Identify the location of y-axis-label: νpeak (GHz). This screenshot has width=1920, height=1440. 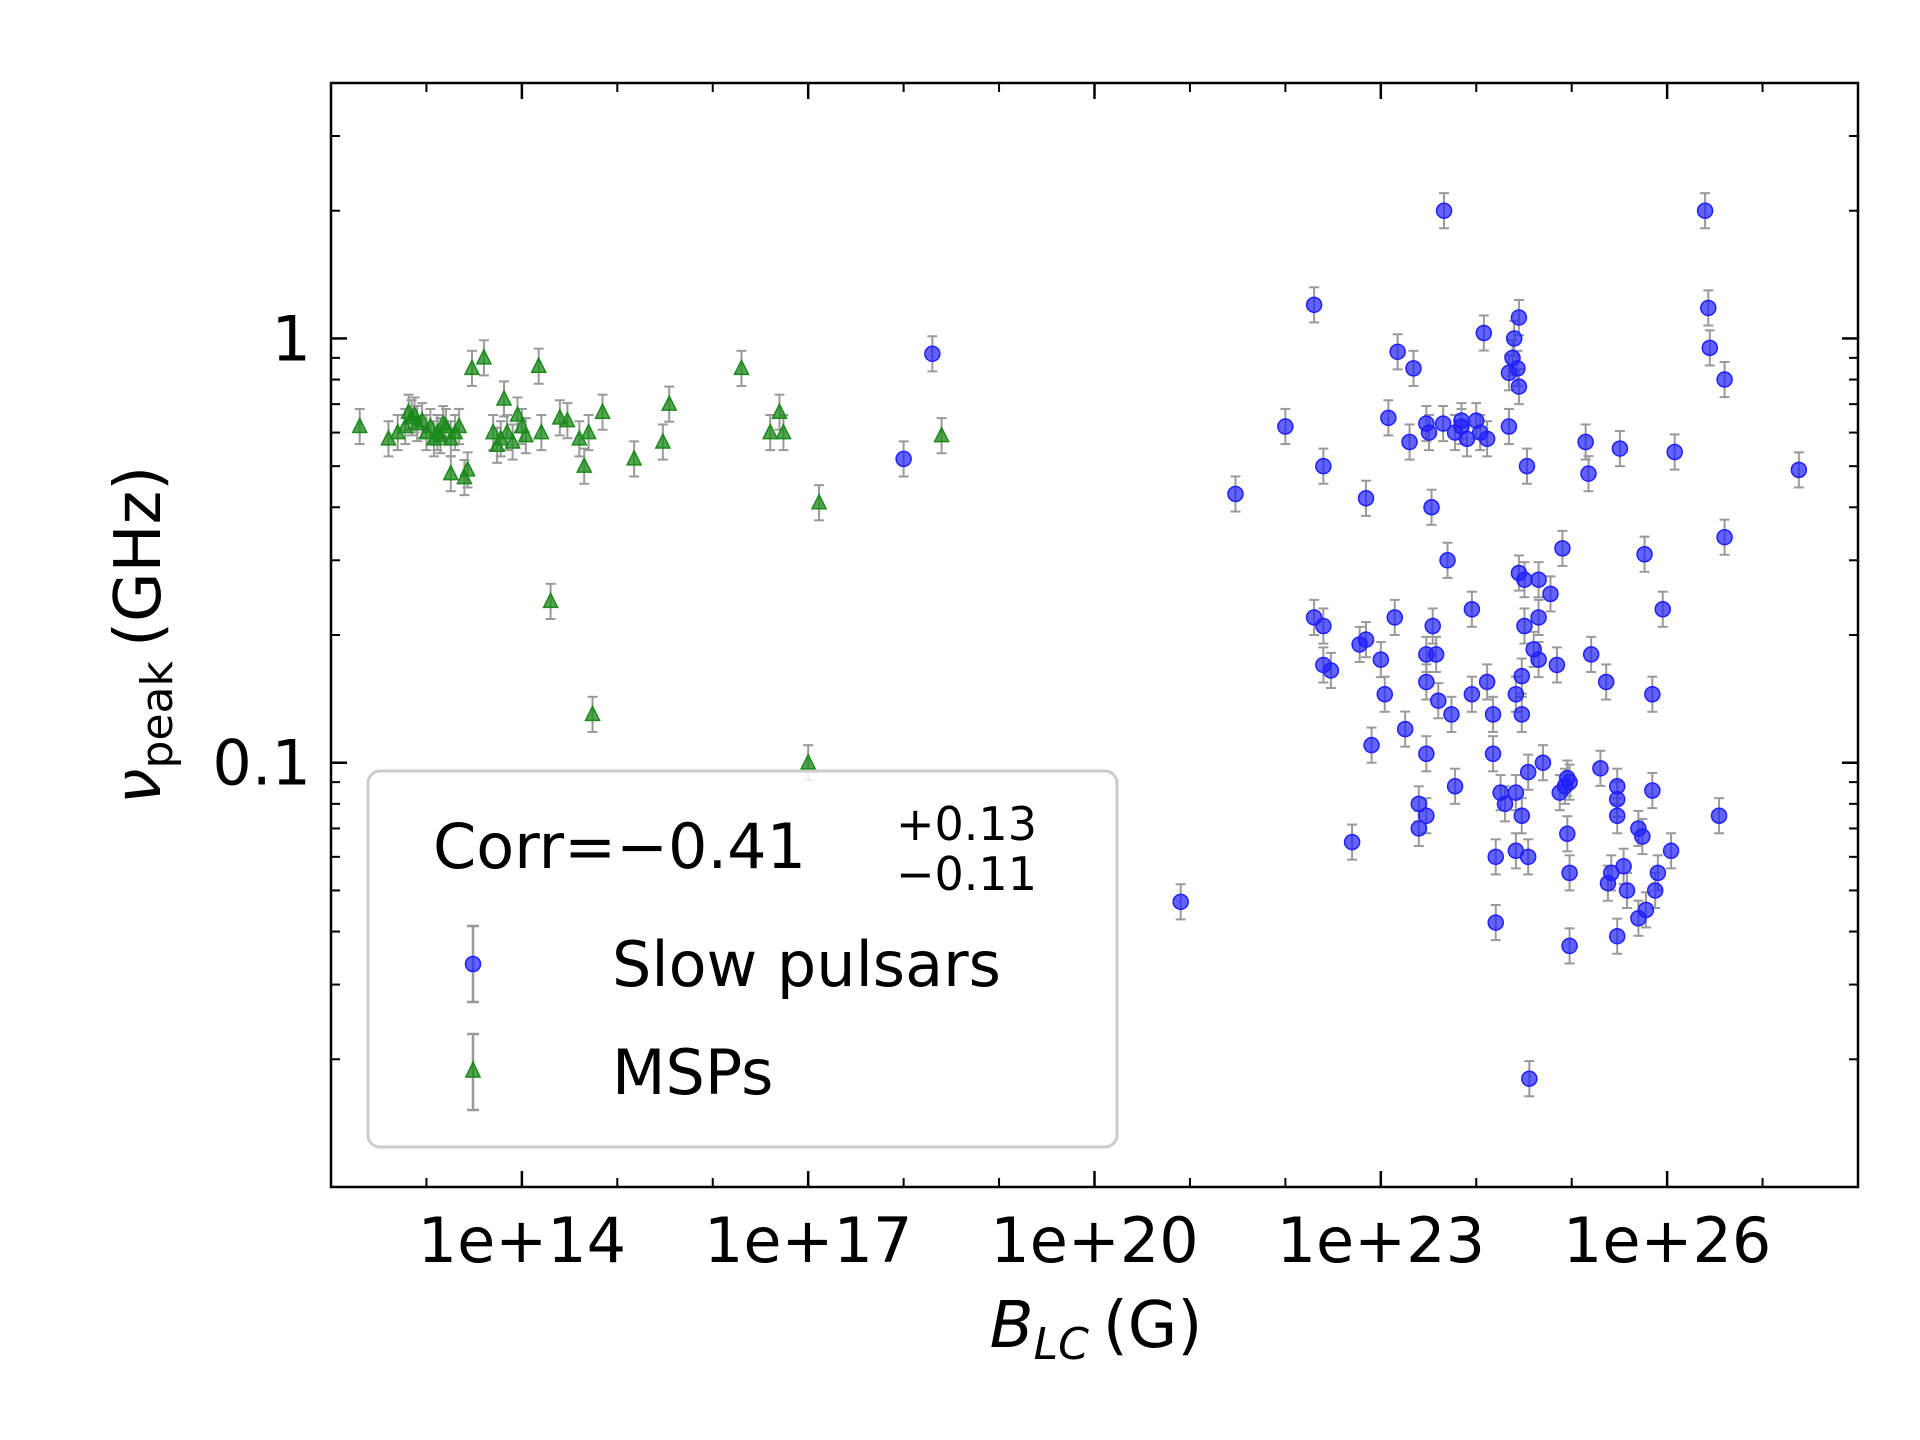
(142, 635).